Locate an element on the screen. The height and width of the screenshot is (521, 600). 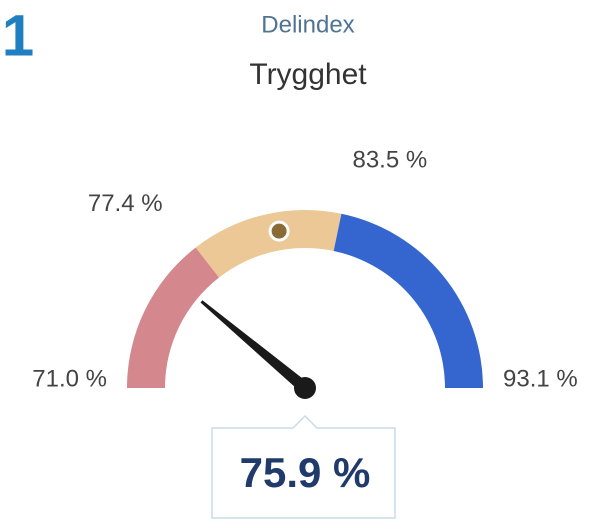
needle-hub is located at coordinates (305, 388).